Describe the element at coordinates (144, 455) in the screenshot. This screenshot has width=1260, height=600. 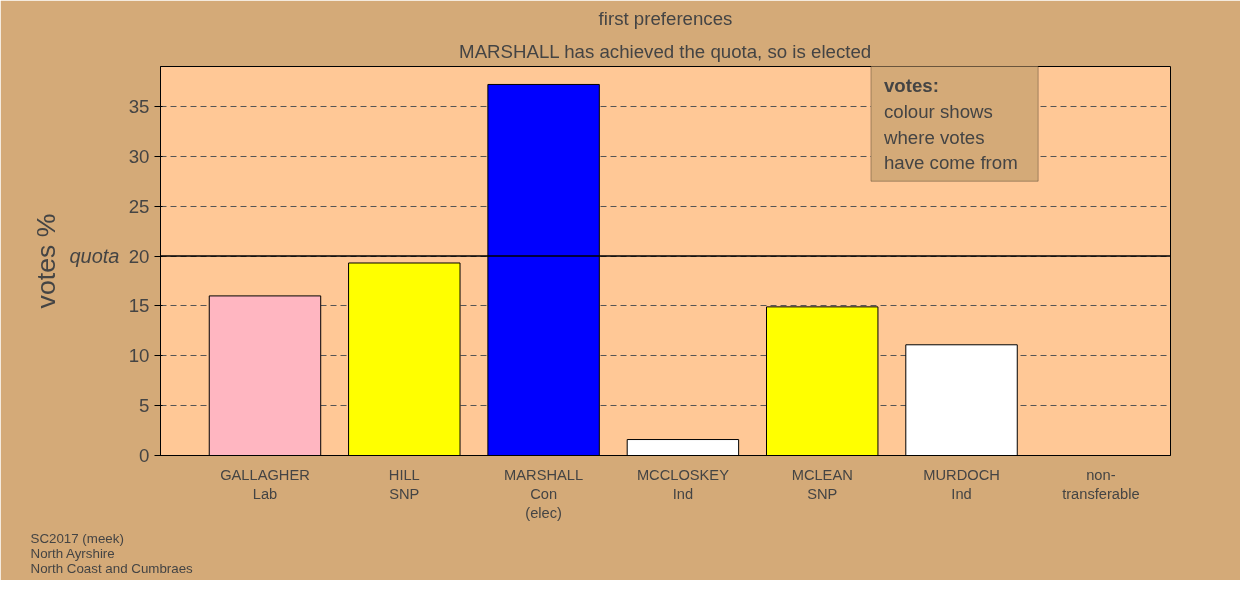
I see `y-tick-label: 0` at that location.